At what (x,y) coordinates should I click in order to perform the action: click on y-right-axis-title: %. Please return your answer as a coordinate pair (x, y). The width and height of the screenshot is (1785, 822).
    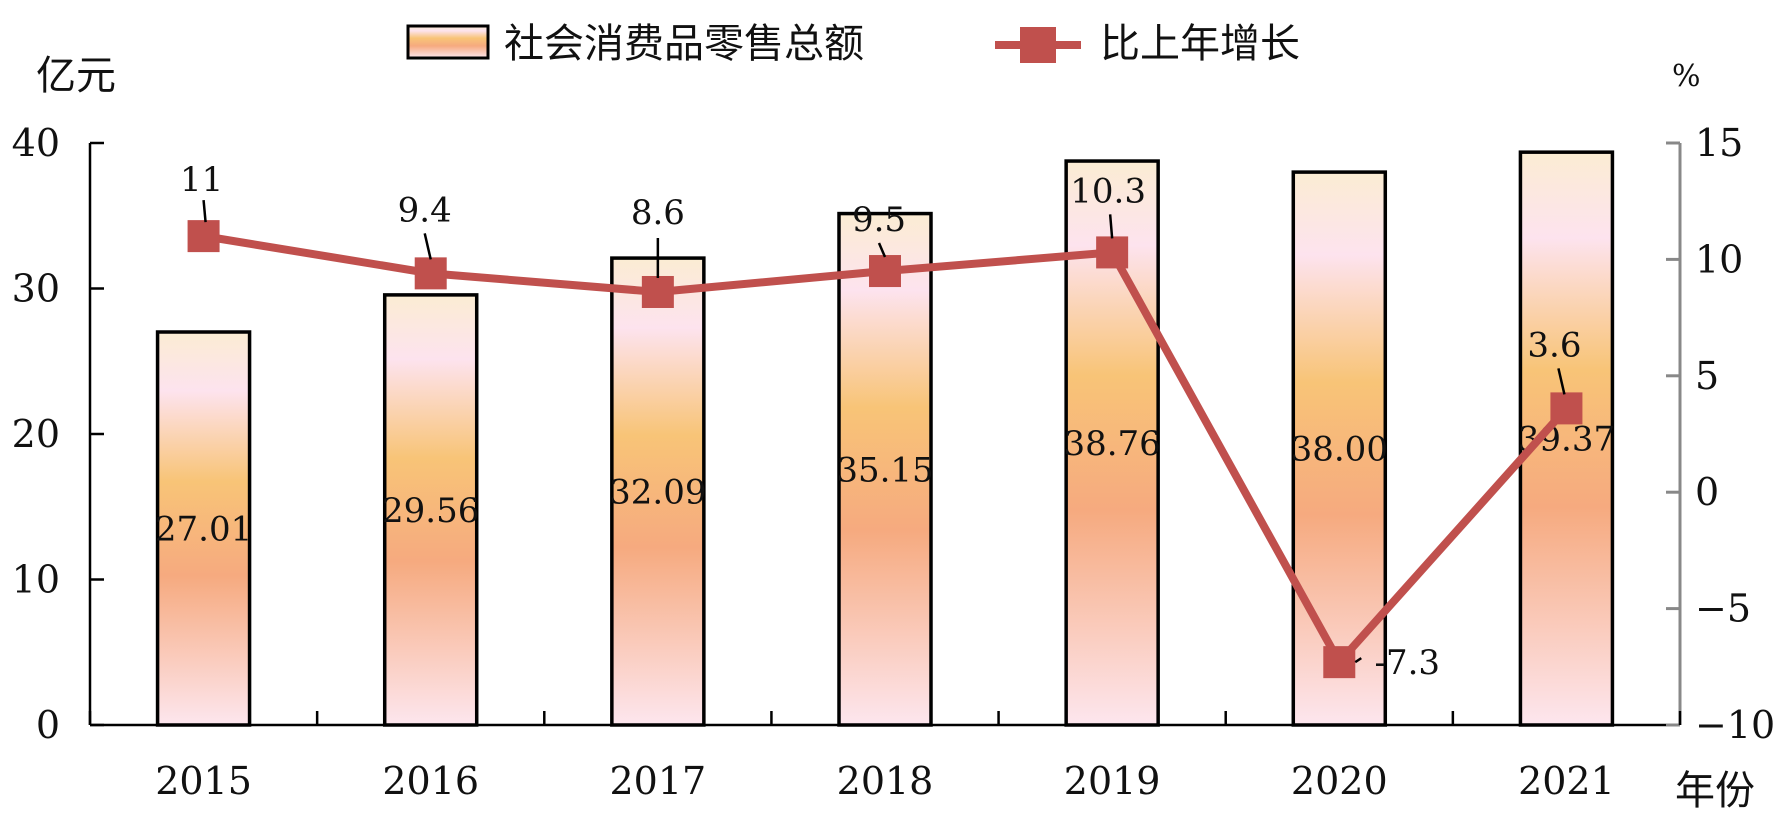
    Looking at the image, I should click on (1686, 76).